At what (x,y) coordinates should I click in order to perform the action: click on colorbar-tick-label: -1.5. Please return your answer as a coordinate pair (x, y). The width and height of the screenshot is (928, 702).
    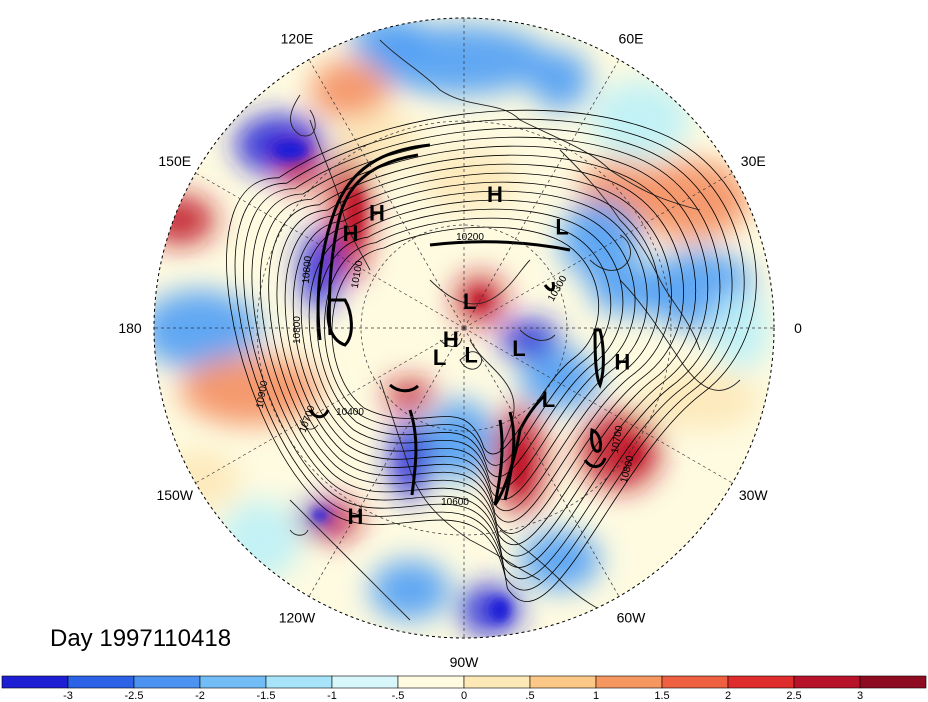
    Looking at the image, I should click on (266, 696).